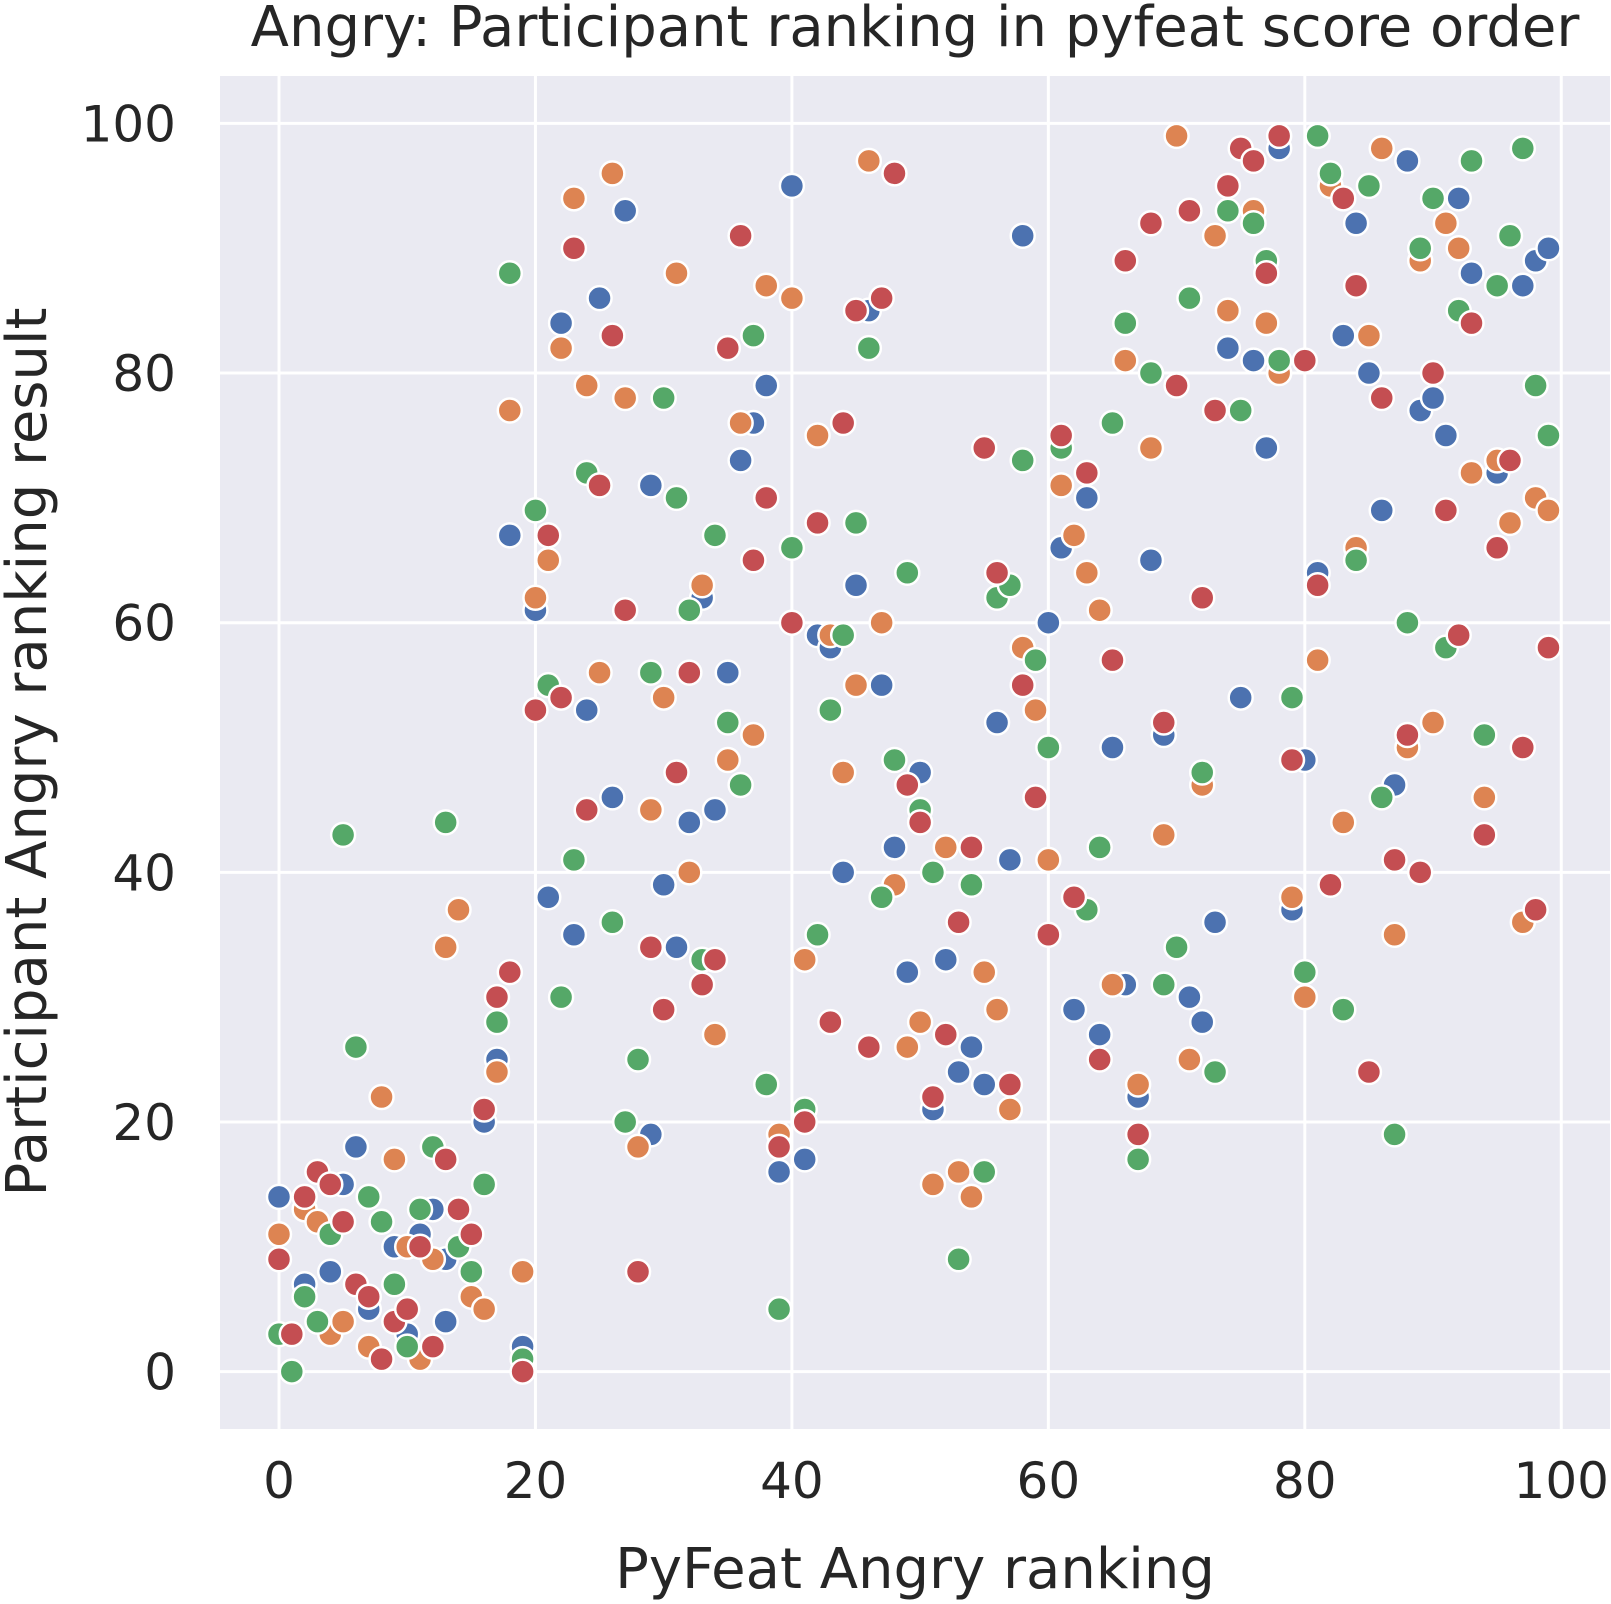 The width and height of the screenshot is (1611, 1604). Describe the element at coordinates (160, 1373) in the screenshot. I see `y-tick-label: 0` at that location.